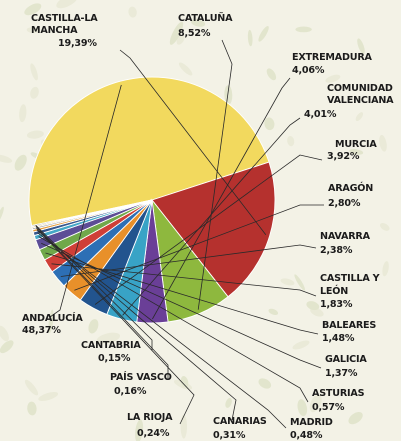 This screenshot has width=401, height=441. What do you see at coordinates (338, 393) in the screenshot?
I see `slice-label-asturias: ASTURIAS` at bounding box center [338, 393].